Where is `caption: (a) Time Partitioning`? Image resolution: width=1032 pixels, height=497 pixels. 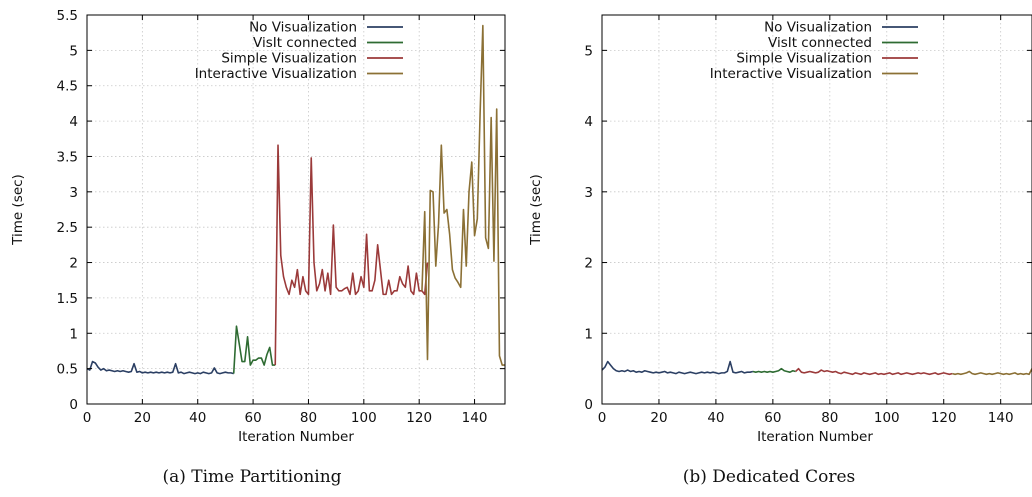 caption: (a) Time Partitioning is located at coordinates (251, 477).